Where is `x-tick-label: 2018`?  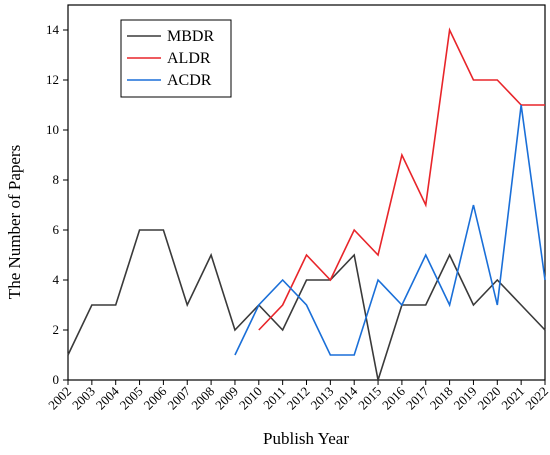
x-tick-label: 2018 is located at coordinates (441, 398).